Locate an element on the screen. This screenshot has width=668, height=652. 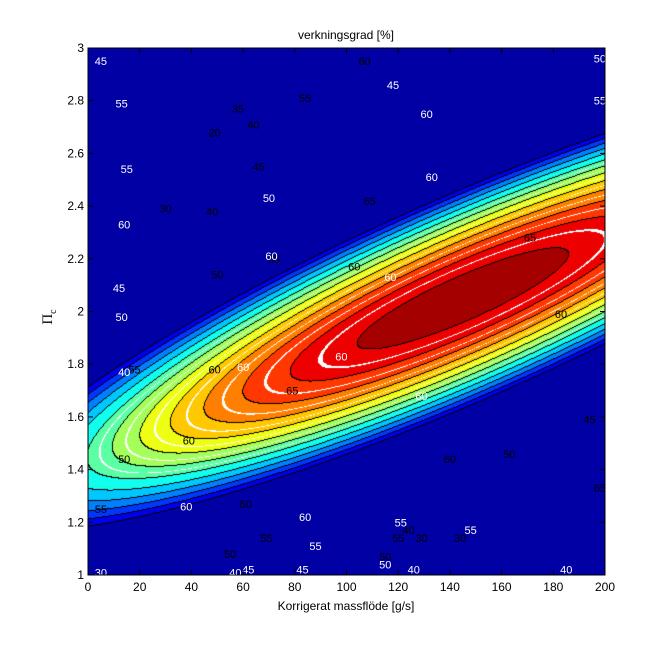
line-contour-label: 30 is located at coordinates (101, 573).